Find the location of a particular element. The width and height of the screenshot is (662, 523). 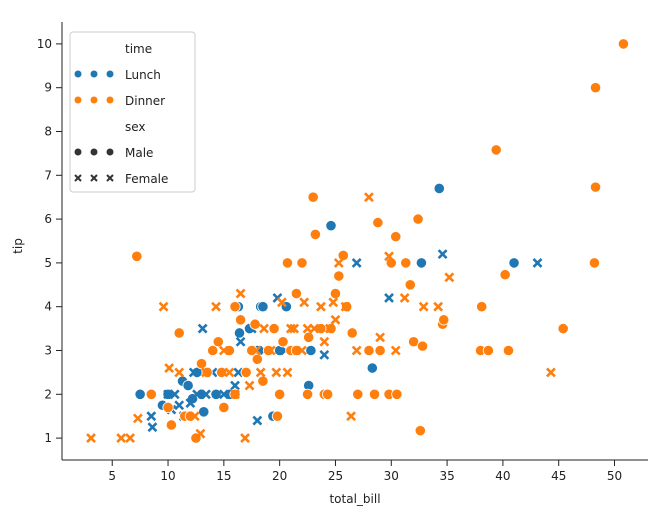

x-tick-label: 15 is located at coordinates (223, 476).